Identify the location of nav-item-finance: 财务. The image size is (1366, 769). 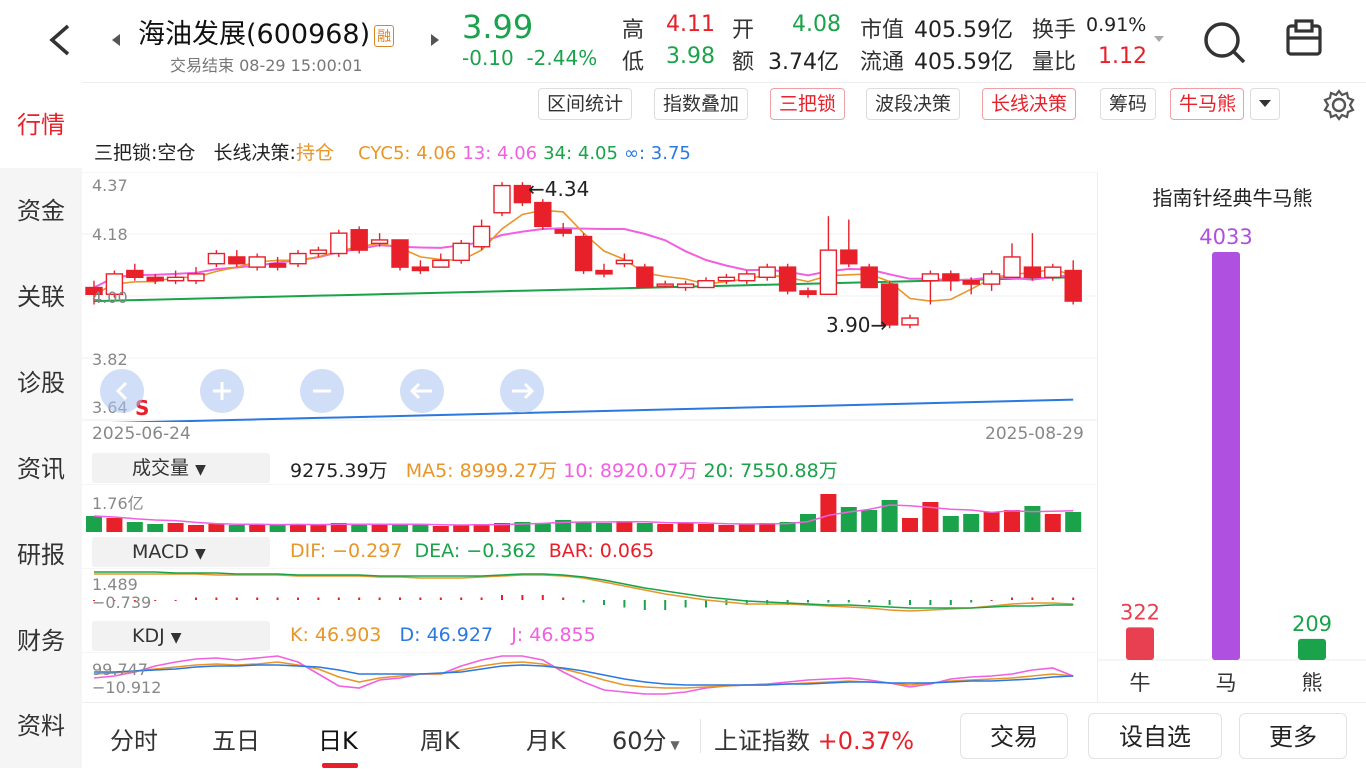
(41, 641).